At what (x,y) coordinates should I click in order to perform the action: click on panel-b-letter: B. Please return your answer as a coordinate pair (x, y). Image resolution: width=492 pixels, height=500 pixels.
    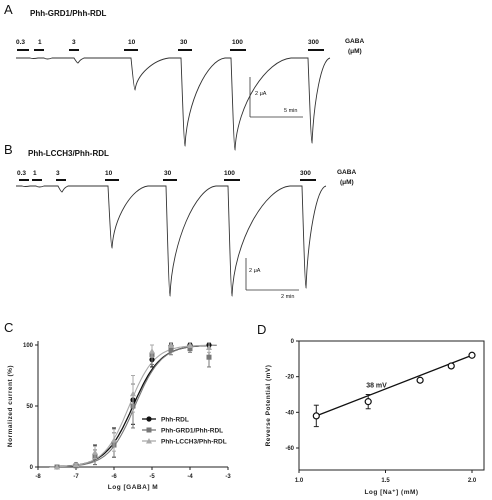
    Looking at the image, I should click on (8, 149).